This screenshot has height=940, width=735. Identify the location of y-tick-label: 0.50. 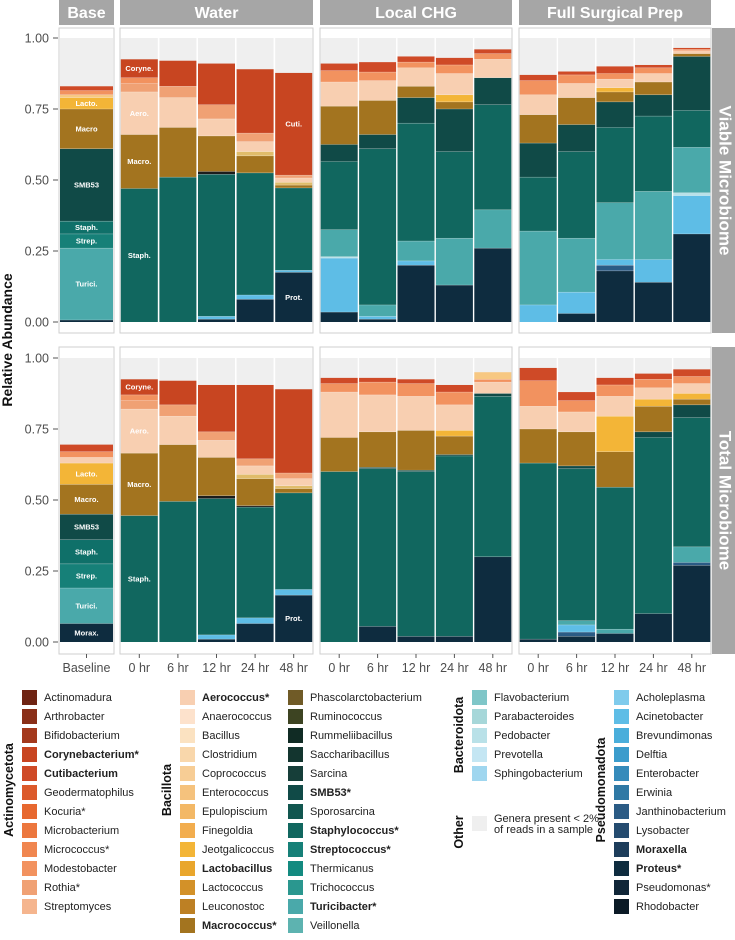
(37, 501).